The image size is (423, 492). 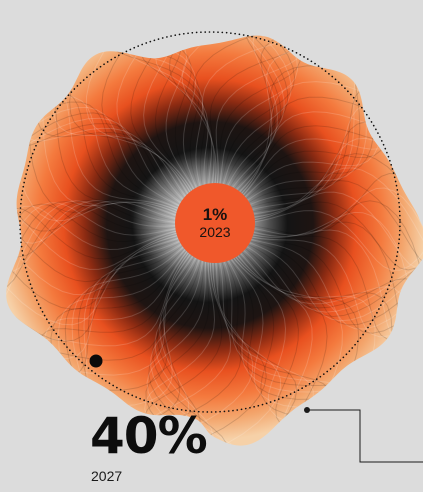 What do you see at coordinates (215, 232) in the screenshot?
I see `center-stat-year: 2023` at bounding box center [215, 232].